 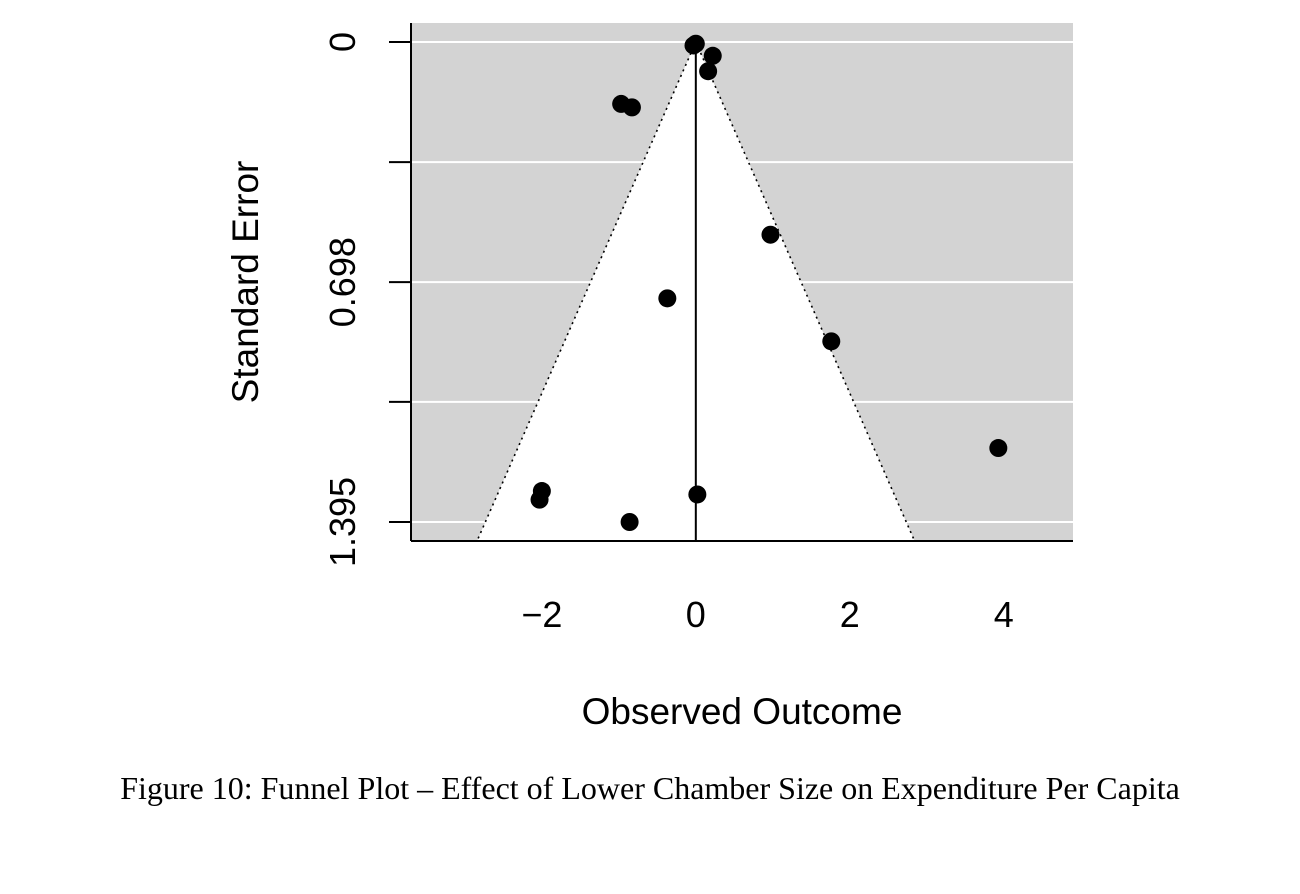 I want to click on x-tick-label: 0, so click(x=696, y=614).